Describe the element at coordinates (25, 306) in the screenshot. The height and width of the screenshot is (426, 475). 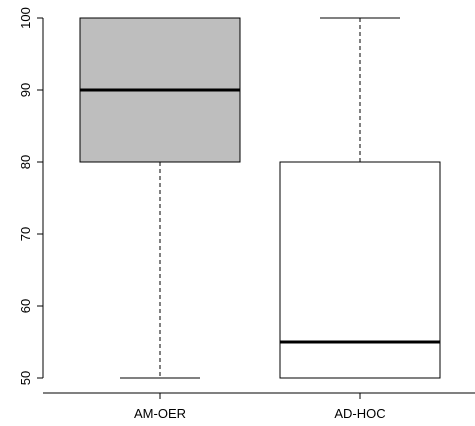
I see `y-tick-label: 60` at that location.